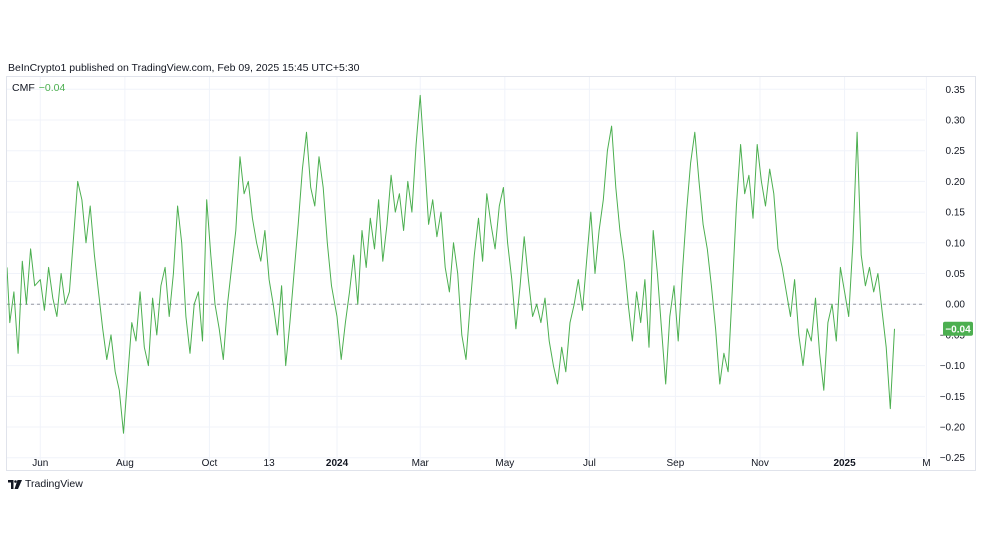 Image resolution: width=984 pixels, height=554 pixels. I want to click on y-tick-label: 0.30, so click(956, 120).